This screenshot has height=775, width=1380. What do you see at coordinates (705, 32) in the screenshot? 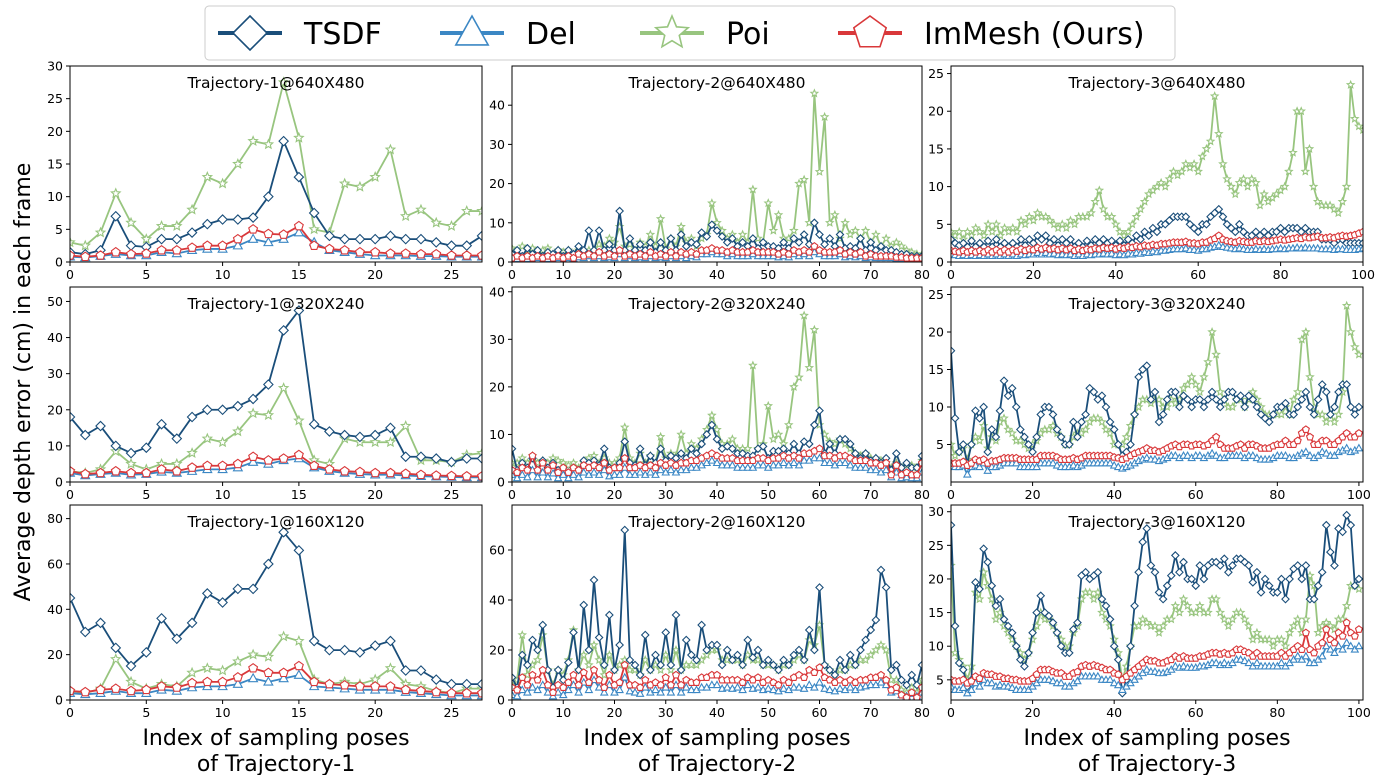
I see `legend-entry-3: Poi` at bounding box center [705, 32].